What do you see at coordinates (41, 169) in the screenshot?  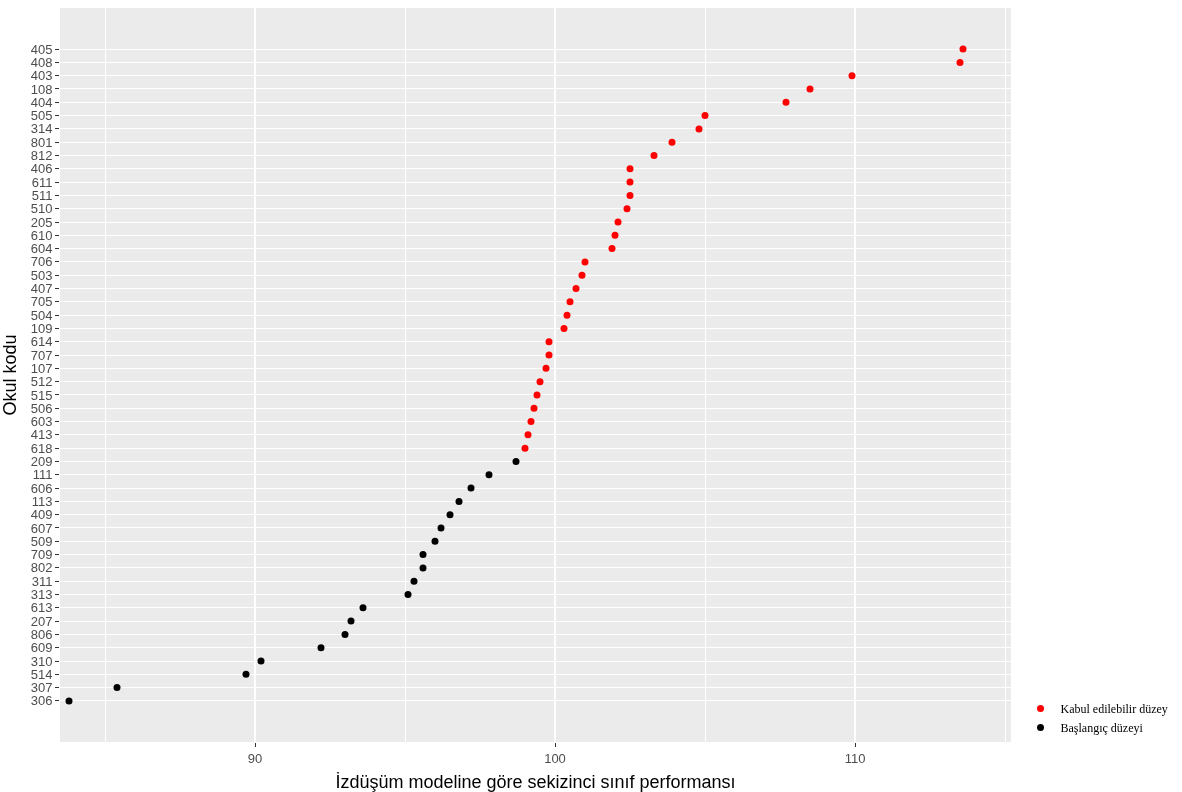 I see `y-tick-label: 406` at bounding box center [41, 169].